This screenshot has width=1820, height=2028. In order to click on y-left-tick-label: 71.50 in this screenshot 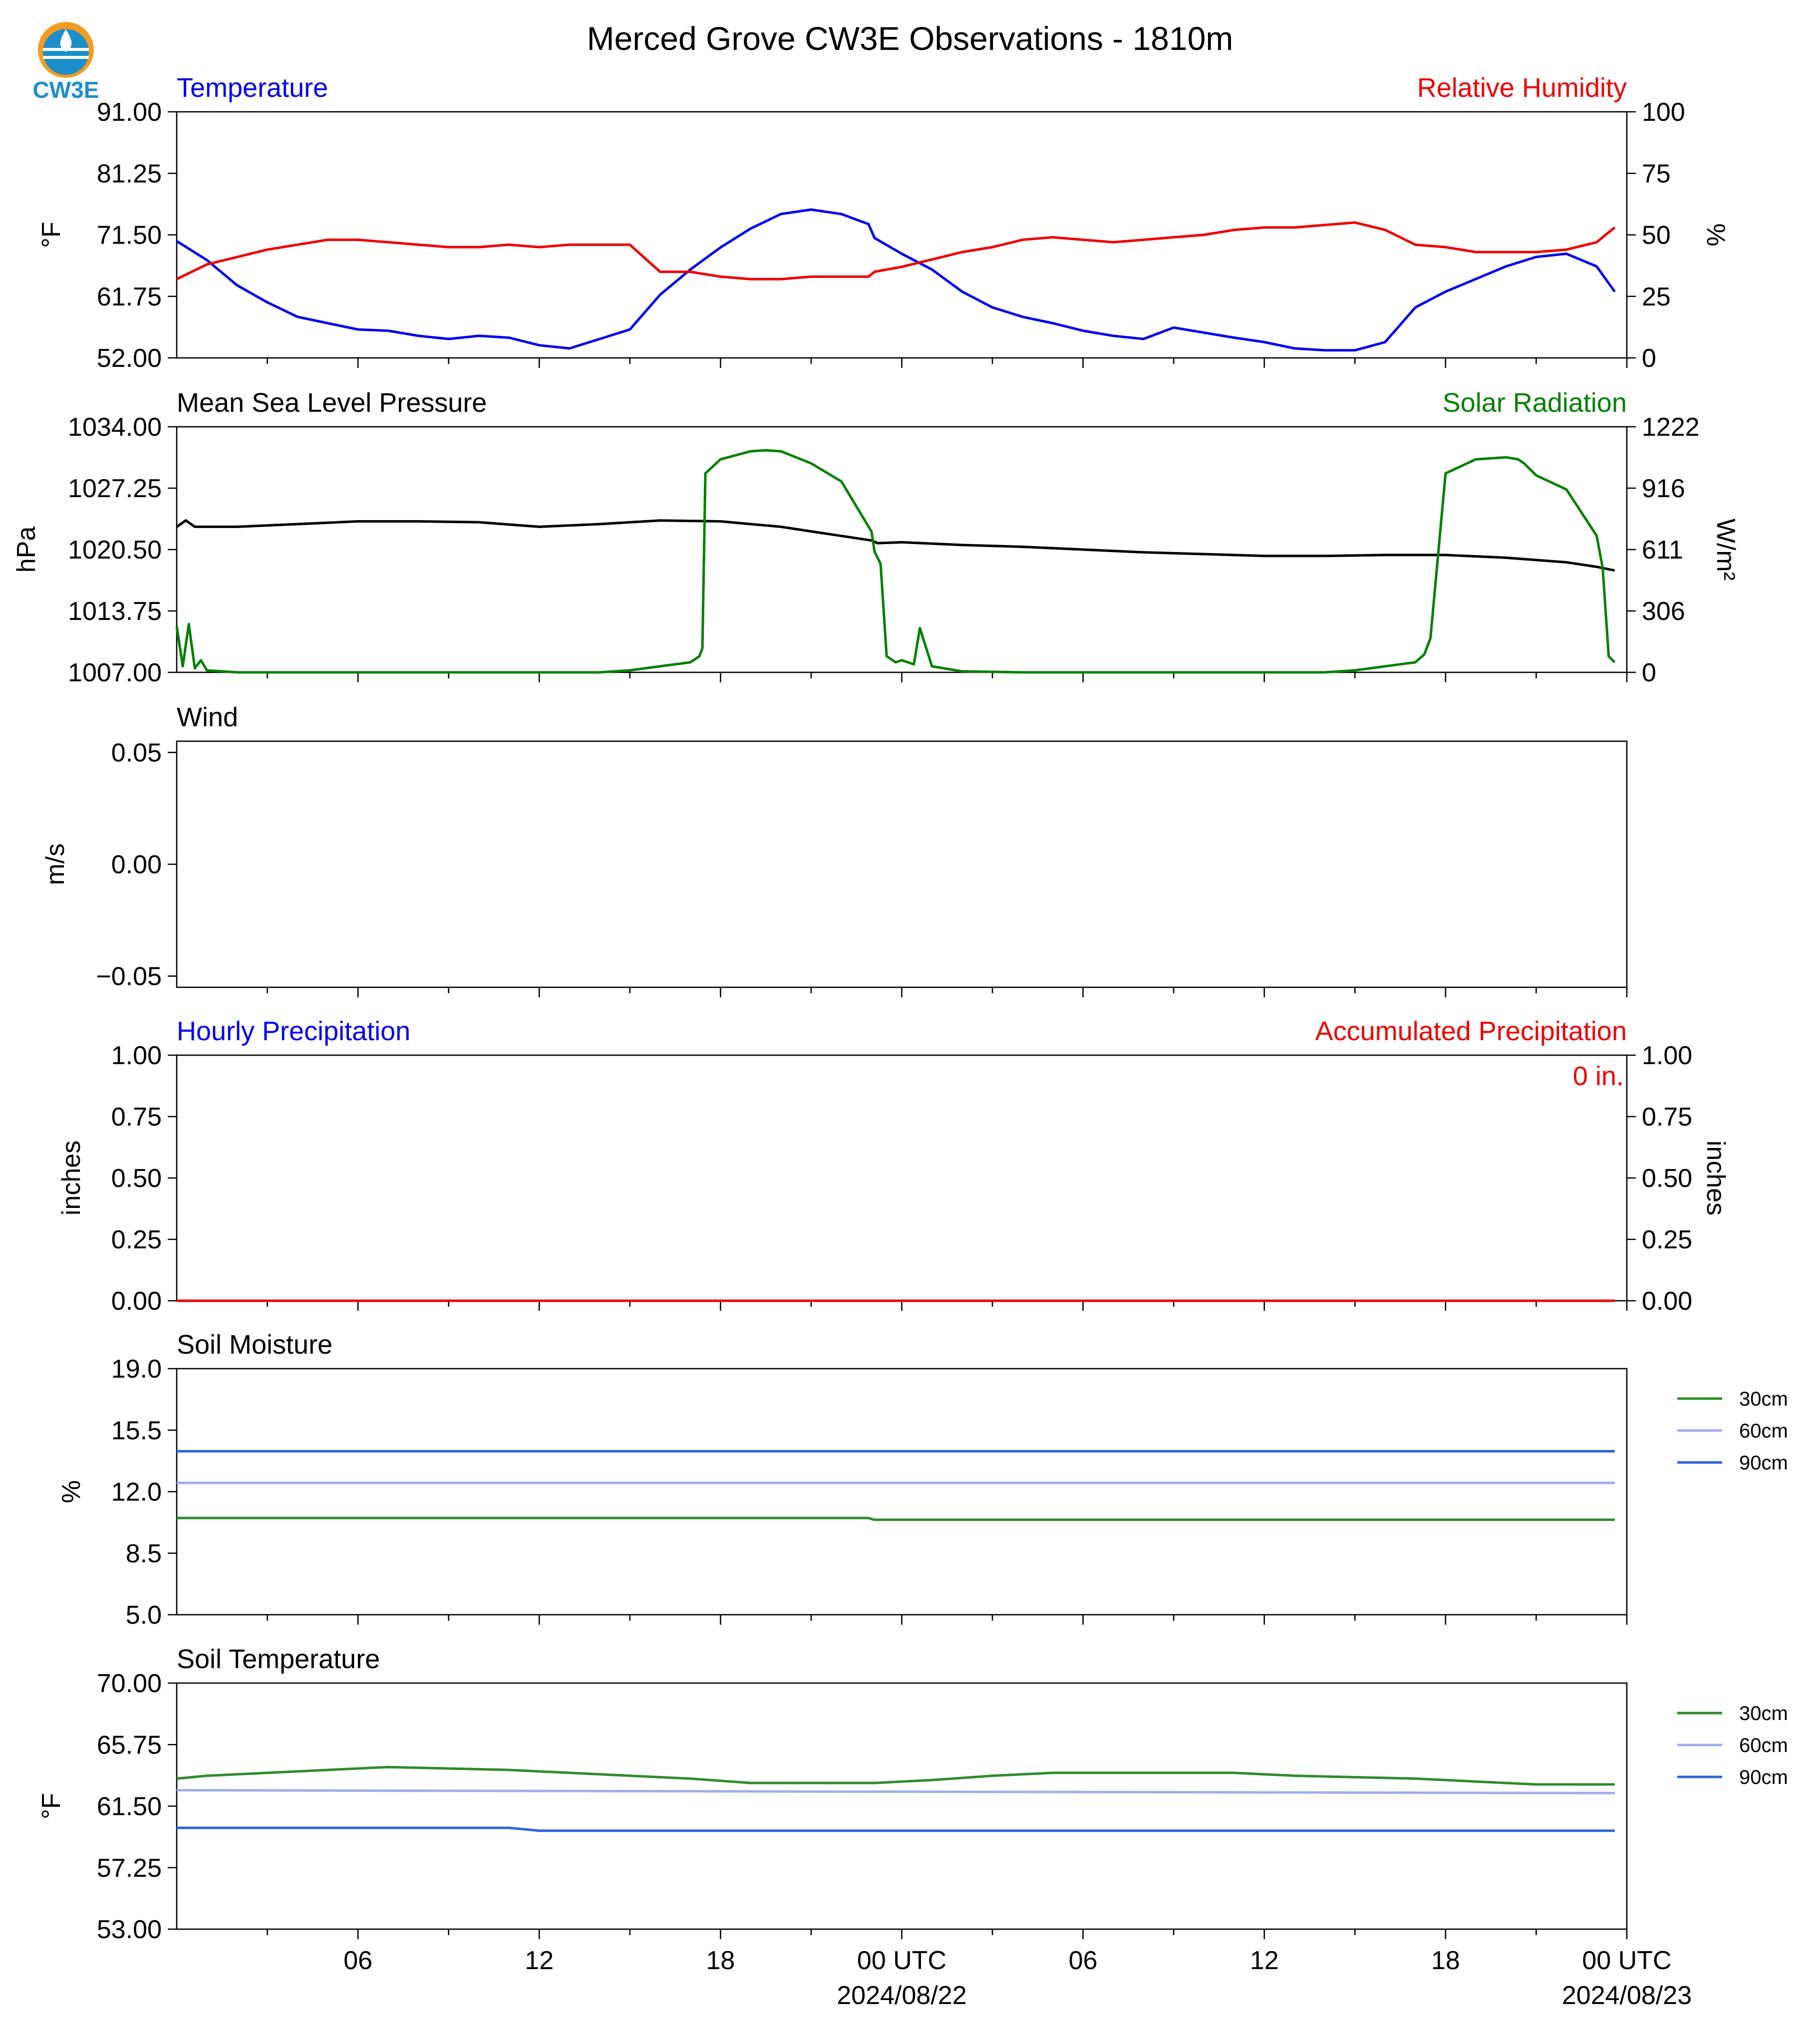, I will do `click(129, 235)`.